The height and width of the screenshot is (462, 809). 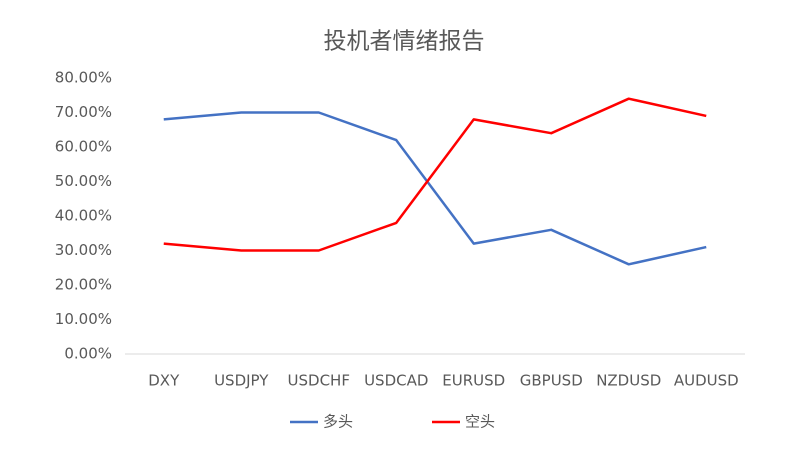 I want to click on x-tick-label: EURUSD, so click(x=473, y=381).